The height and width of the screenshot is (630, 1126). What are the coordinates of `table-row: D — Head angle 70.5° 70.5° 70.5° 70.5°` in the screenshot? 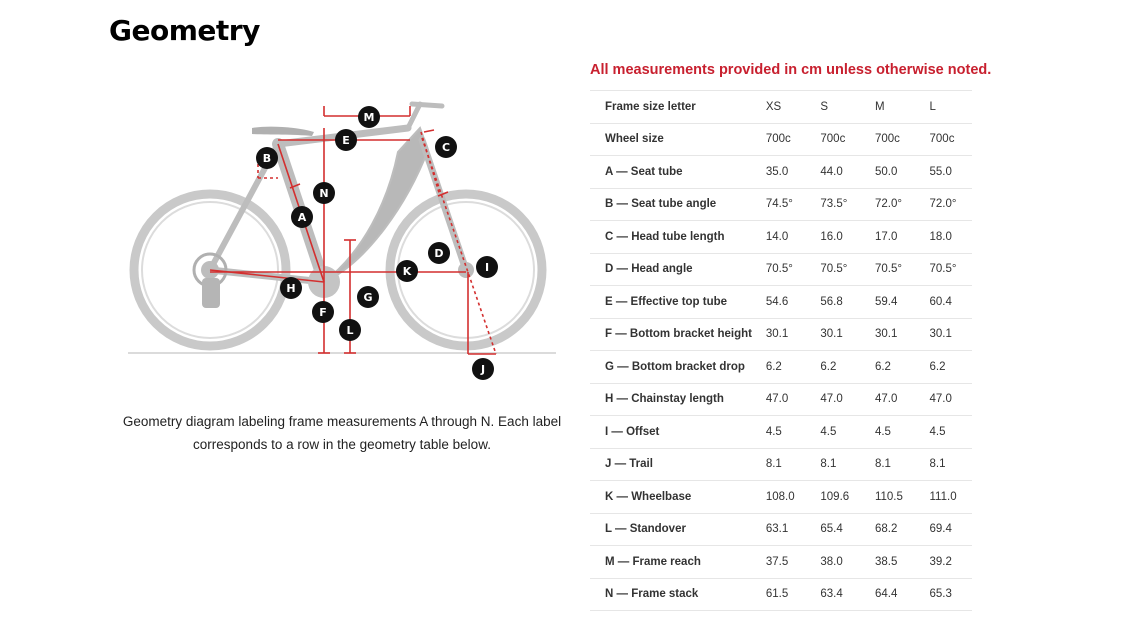 It's located at (781, 269).